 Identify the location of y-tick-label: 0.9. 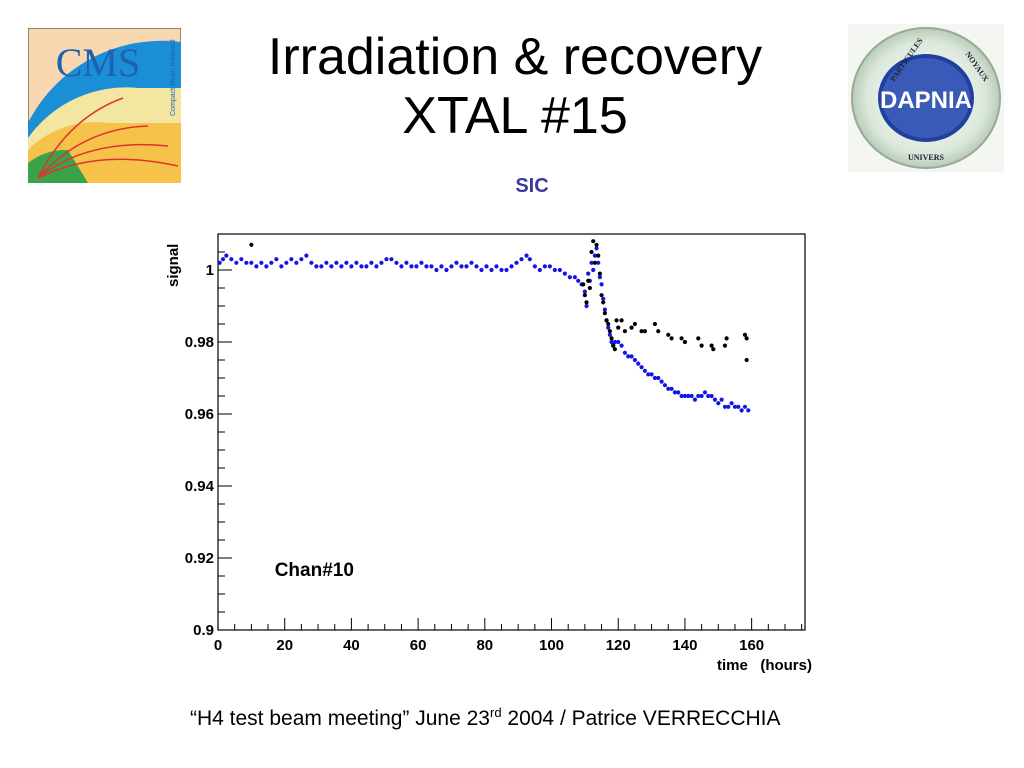
(203, 630).